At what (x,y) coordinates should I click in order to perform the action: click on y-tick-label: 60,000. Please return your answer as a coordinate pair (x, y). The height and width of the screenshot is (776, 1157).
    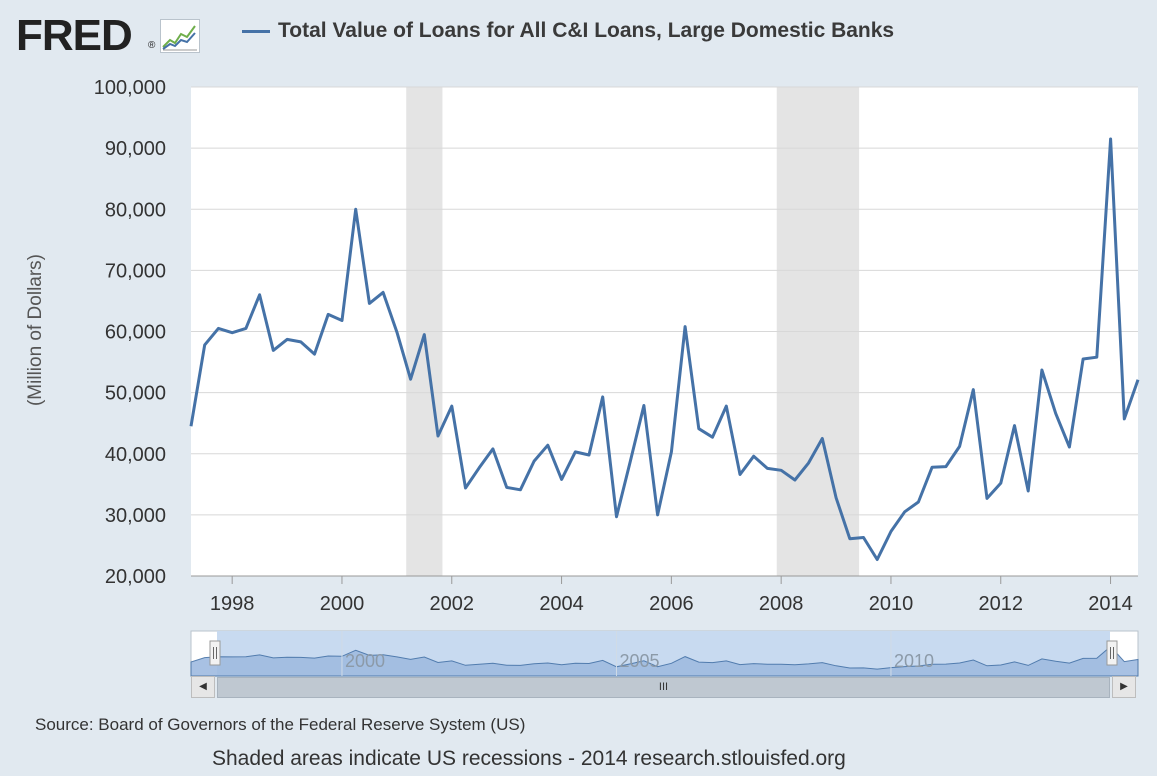
    Looking at the image, I should click on (135, 333).